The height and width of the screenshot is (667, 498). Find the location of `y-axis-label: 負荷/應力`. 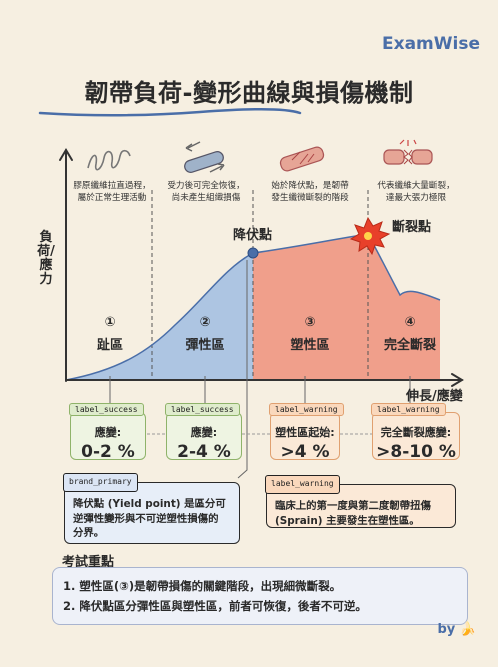

y-axis-label: 負荷/應力 is located at coordinates (46, 258).